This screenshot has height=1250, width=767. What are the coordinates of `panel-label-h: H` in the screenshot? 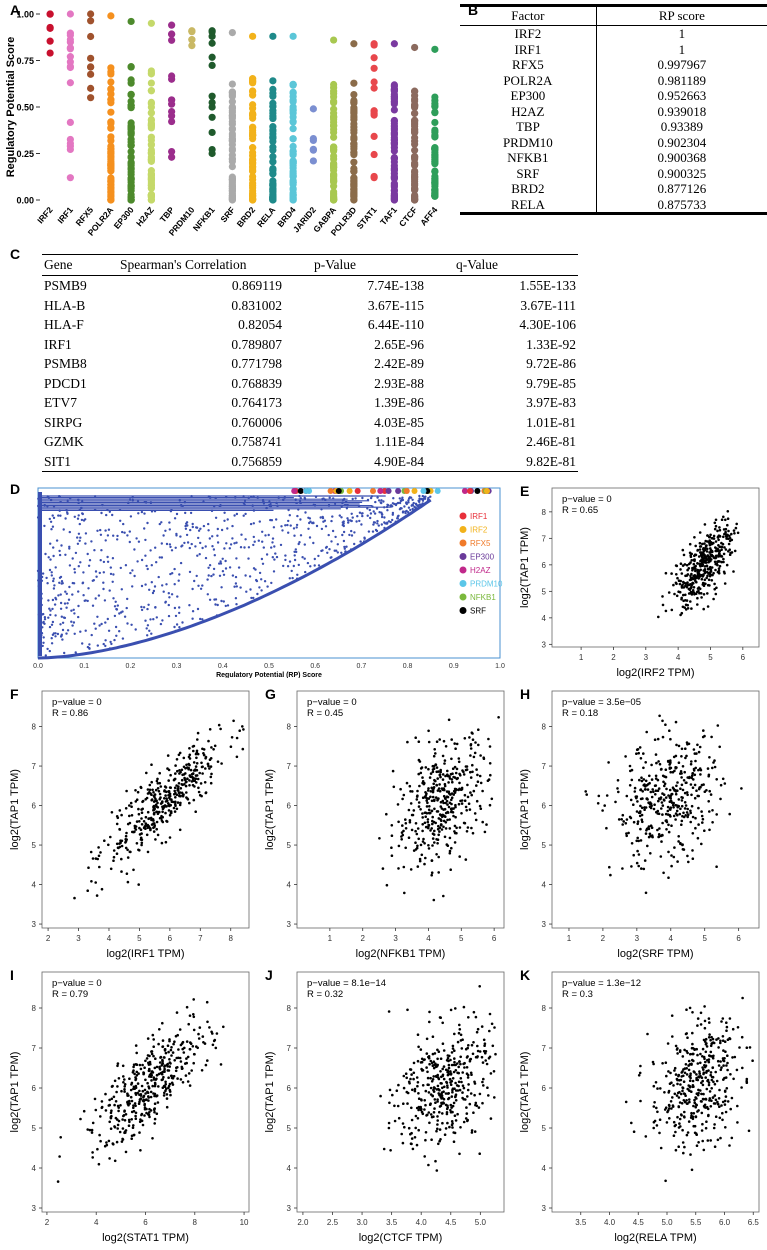 It's located at (525, 694).